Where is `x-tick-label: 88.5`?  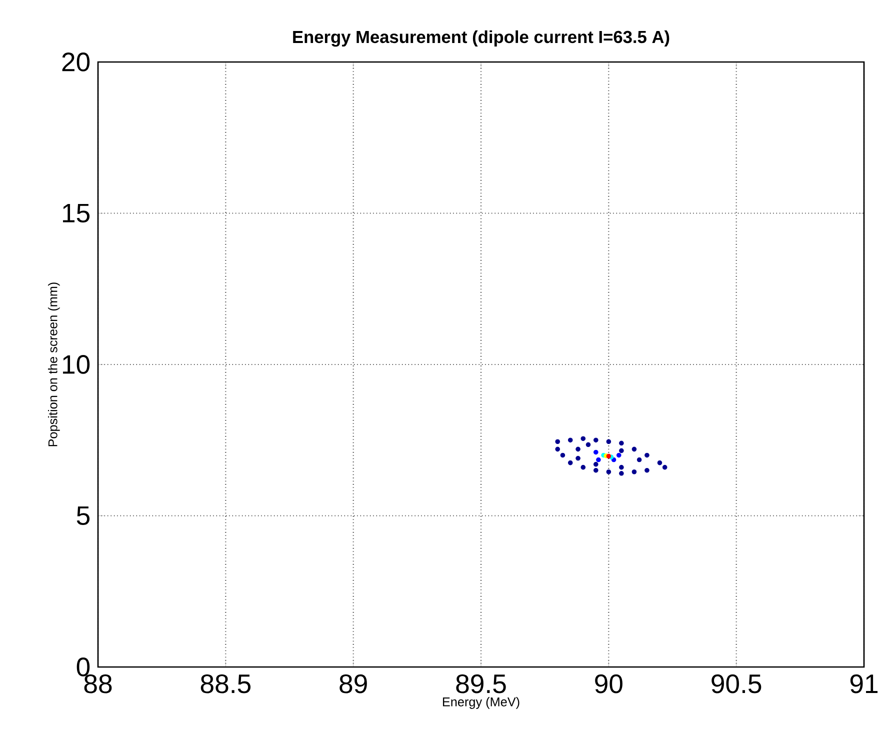
x-tick-label: 88.5 is located at coordinates (225, 684).